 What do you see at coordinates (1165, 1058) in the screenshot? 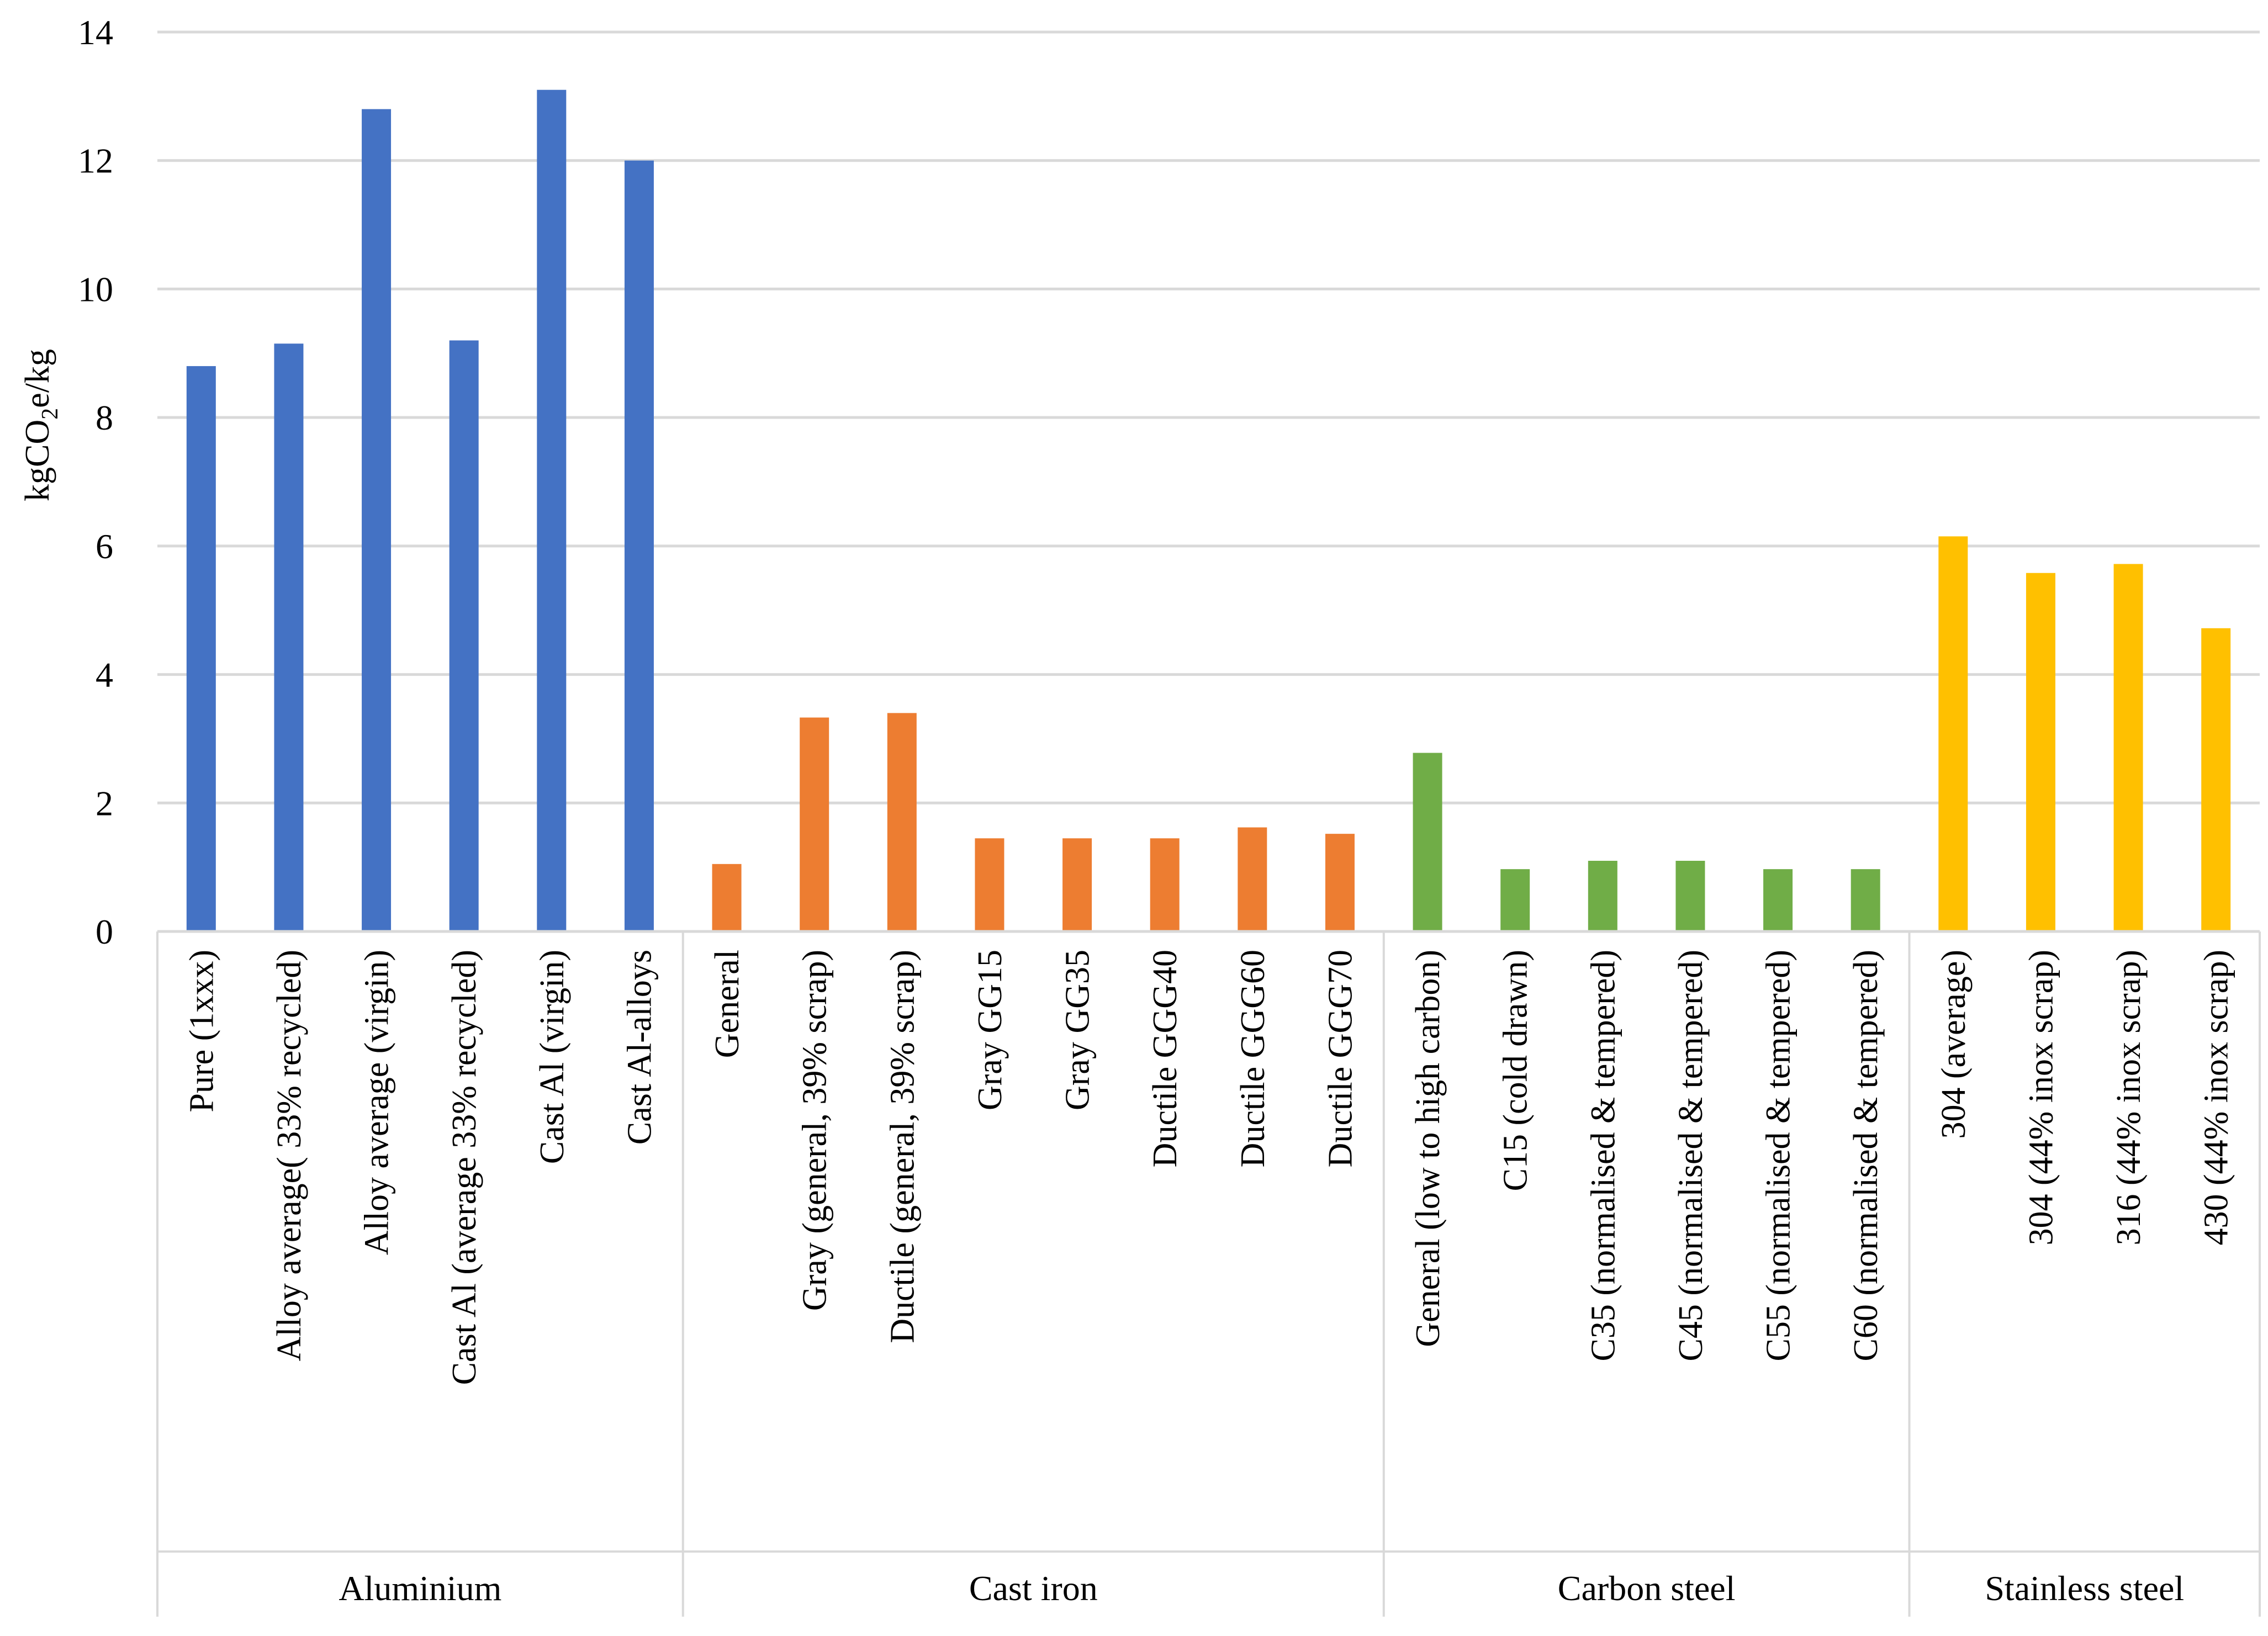
I see `x-category-label: Ductile GGG40` at bounding box center [1165, 1058].